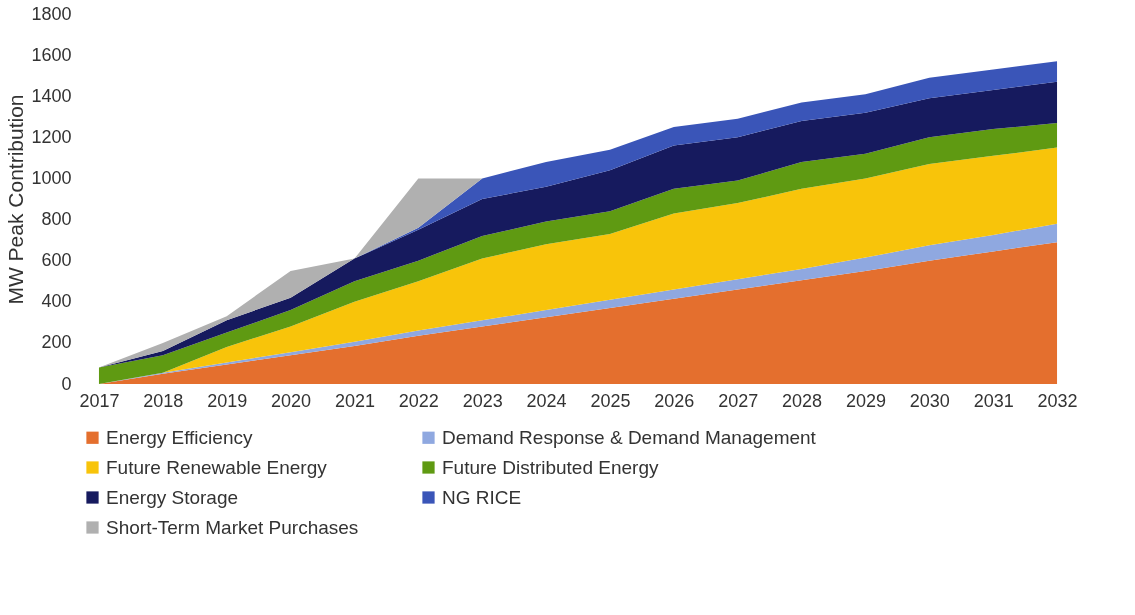 Image resolution: width=1135 pixels, height=615 pixels. I want to click on x-tick-label: 2020, so click(291, 400).